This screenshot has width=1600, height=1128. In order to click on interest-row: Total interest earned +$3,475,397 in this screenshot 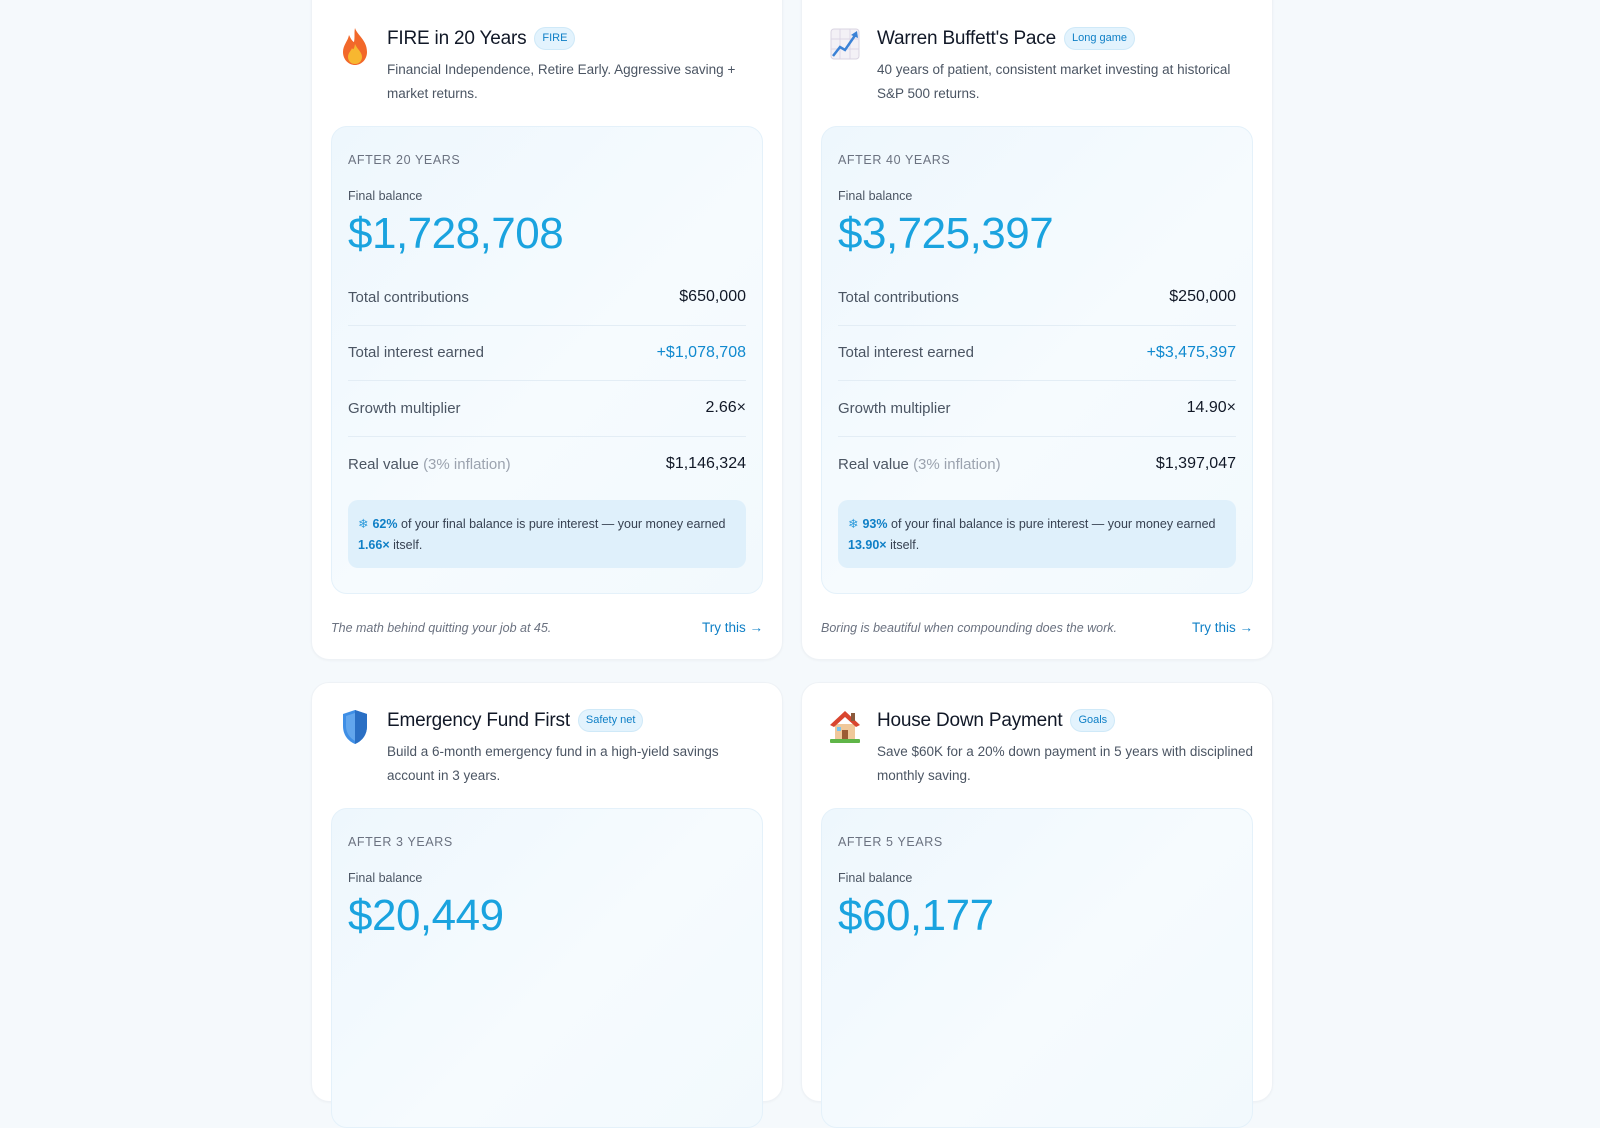, I will do `click(1037, 353)`.